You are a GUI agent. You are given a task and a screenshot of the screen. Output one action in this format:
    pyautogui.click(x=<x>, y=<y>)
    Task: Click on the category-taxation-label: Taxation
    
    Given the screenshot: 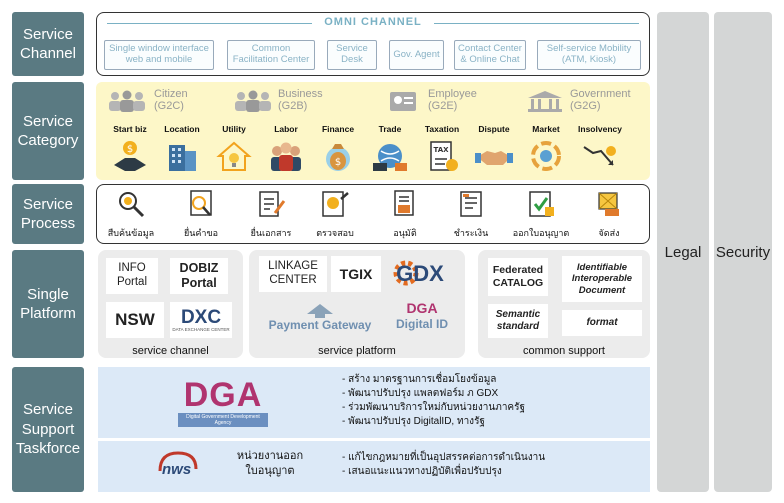 What is the action you would take?
    pyautogui.click(x=442, y=129)
    